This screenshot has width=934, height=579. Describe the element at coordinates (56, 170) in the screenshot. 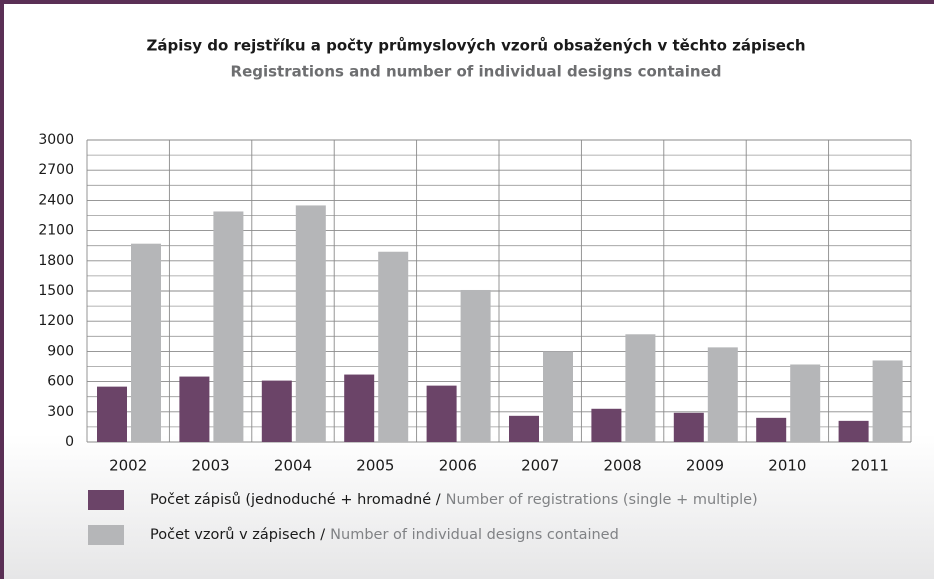

I see `y-tick-label: 2700` at that location.